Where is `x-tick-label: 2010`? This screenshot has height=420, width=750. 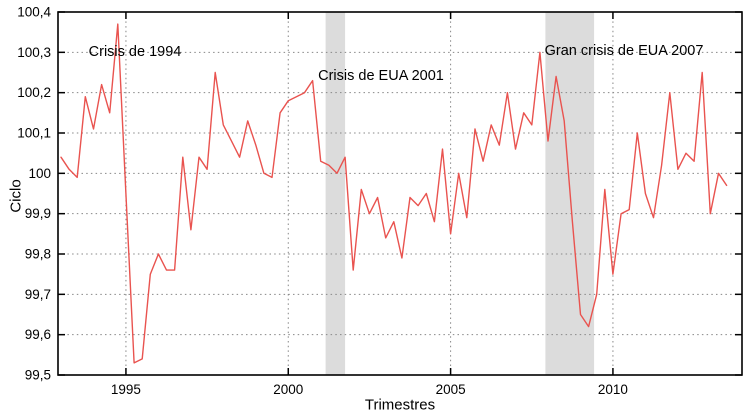 x-tick-label: 2010 is located at coordinates (613, 389).